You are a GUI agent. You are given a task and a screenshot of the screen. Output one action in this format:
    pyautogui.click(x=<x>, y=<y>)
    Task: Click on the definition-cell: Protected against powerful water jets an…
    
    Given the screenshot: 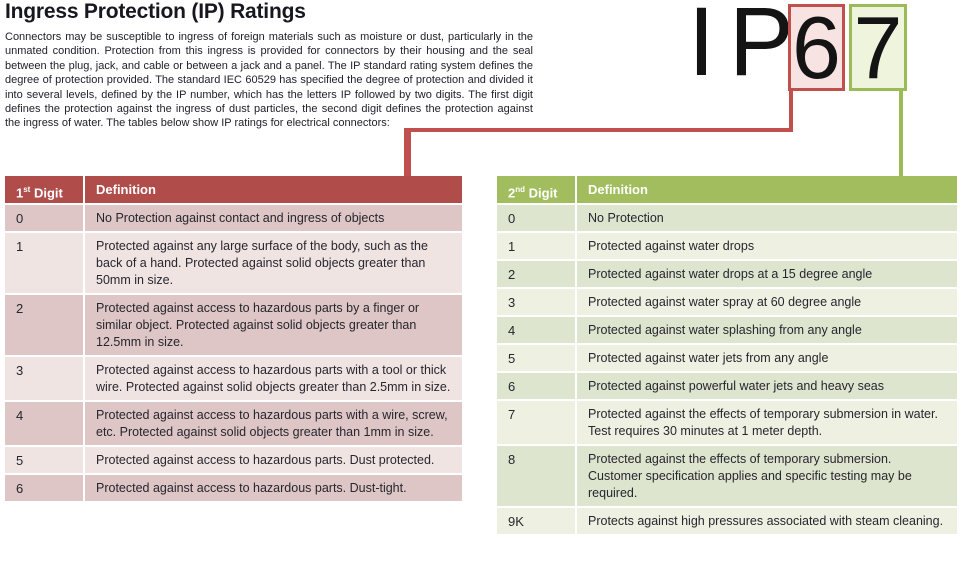 What is the action you would take?
    pyautogui.click(x=767, y=386)
    